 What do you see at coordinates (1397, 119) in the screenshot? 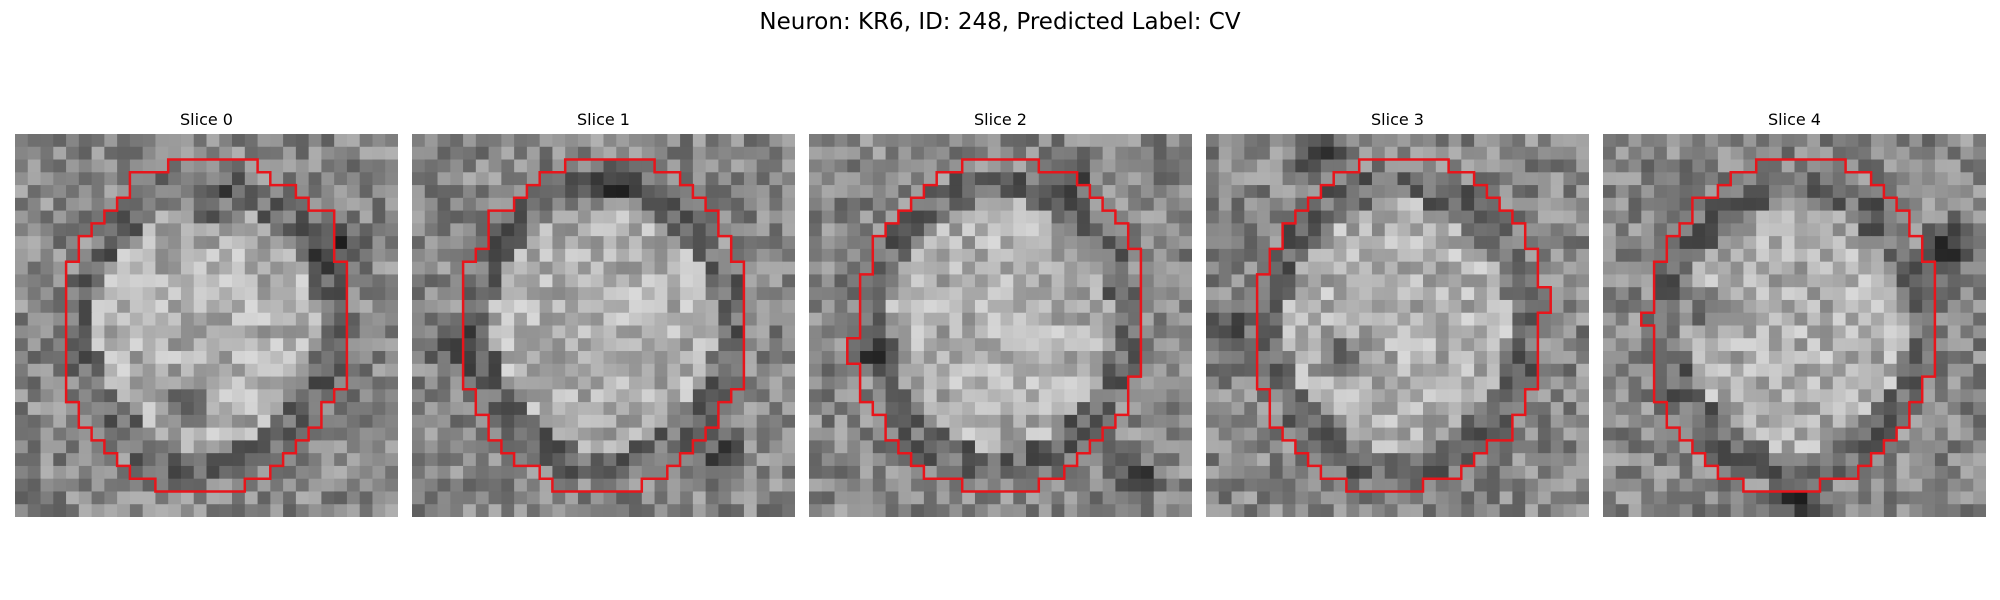
I see `slice-title: Slice 3` at bounding box center [1397, 119].